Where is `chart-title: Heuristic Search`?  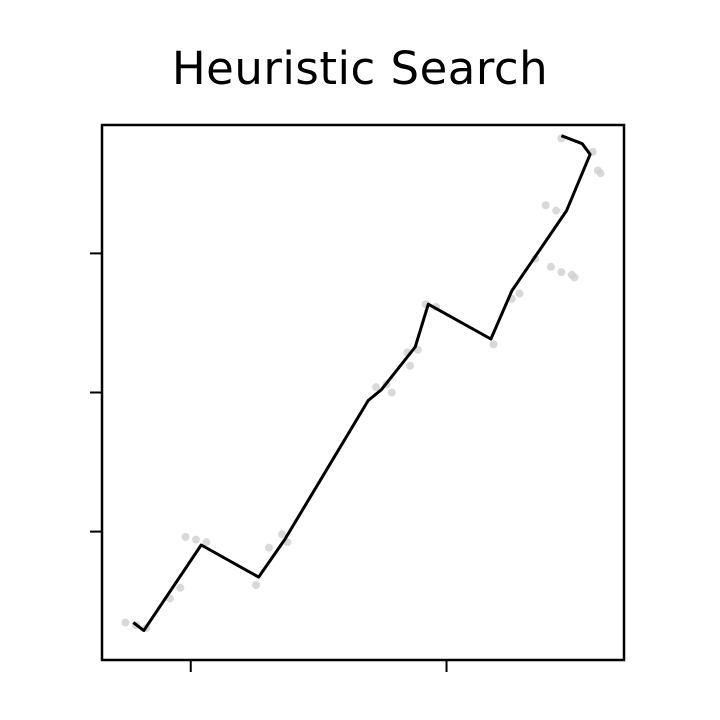 chart-title: Heuristic Search is located at coordinates (360, 68).